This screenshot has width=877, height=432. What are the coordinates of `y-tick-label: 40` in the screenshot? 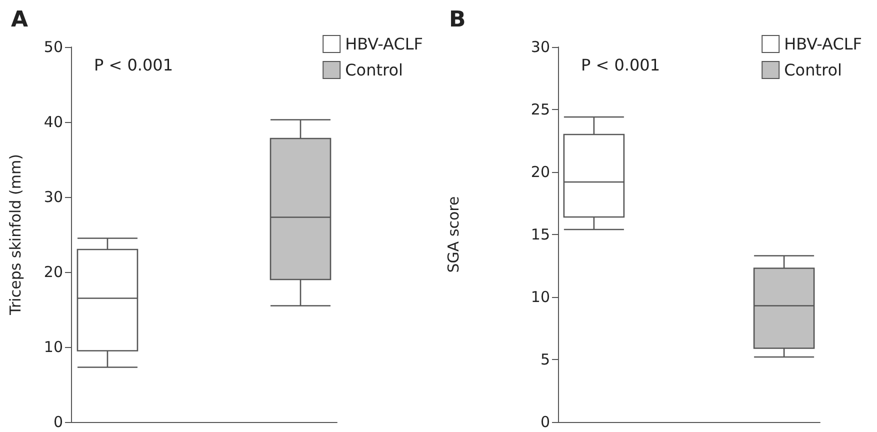 It's located at (53, 122).